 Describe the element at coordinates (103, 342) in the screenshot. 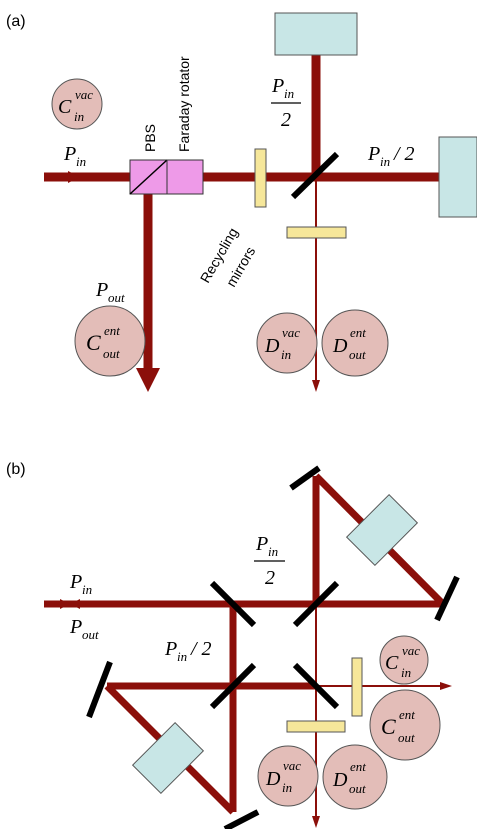

I see `label-c-out-ent-a: C ent out` at that location.